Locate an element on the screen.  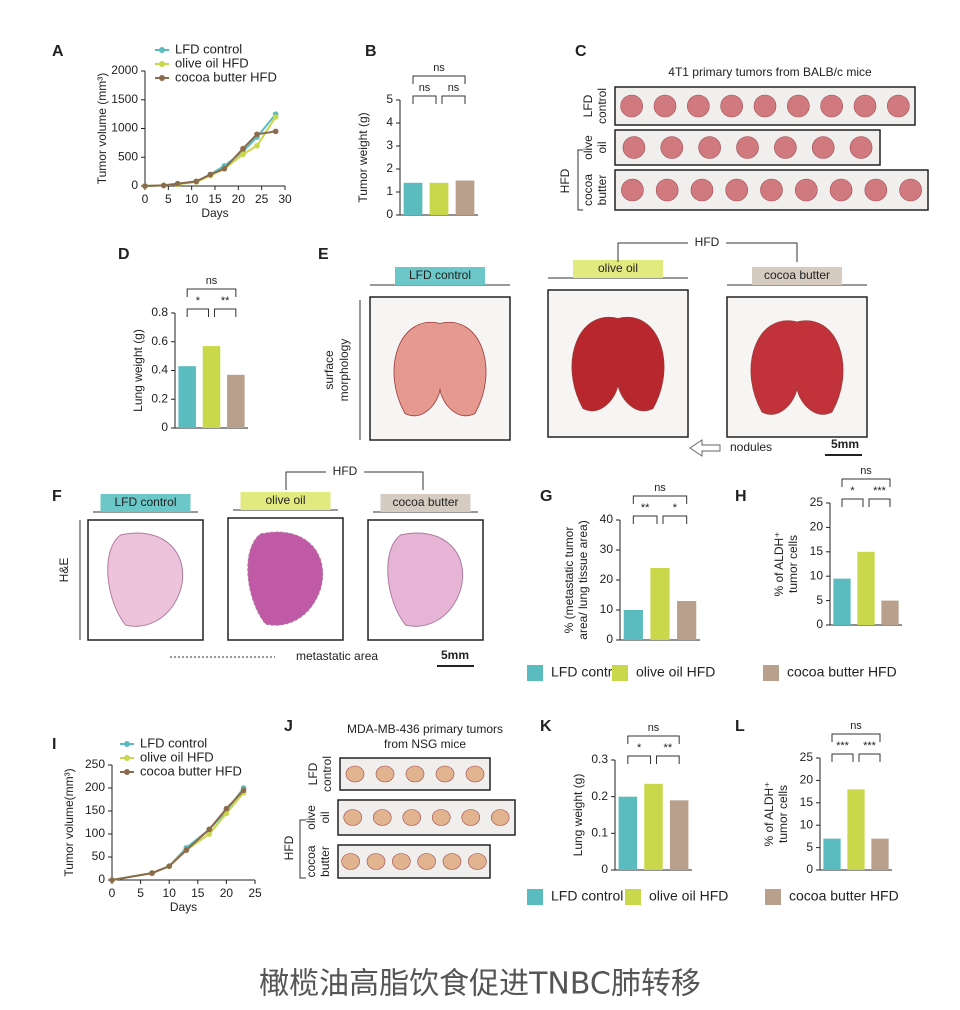
y-tick-label: 150 is located at coordinates (95, 810).